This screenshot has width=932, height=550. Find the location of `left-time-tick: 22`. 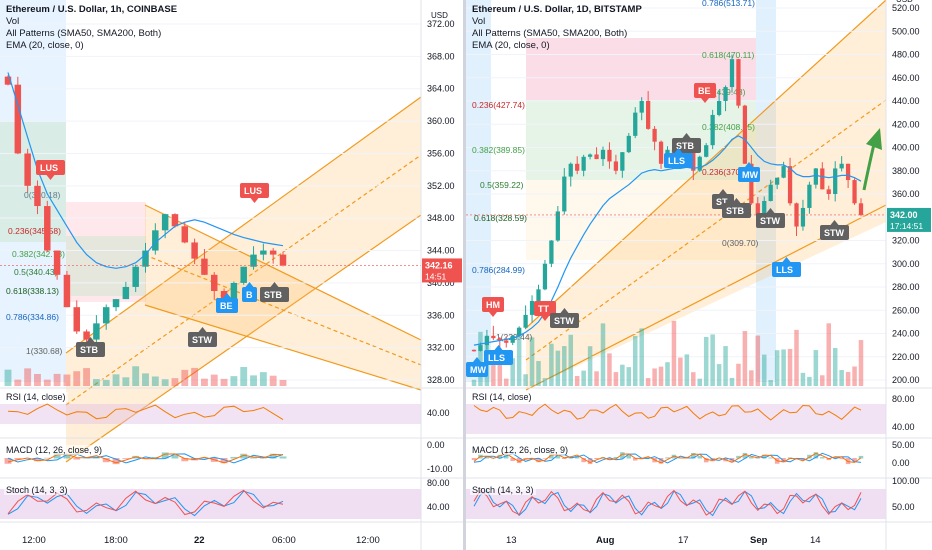

left-time-tick: 22 is located at coordinates (199, 540).